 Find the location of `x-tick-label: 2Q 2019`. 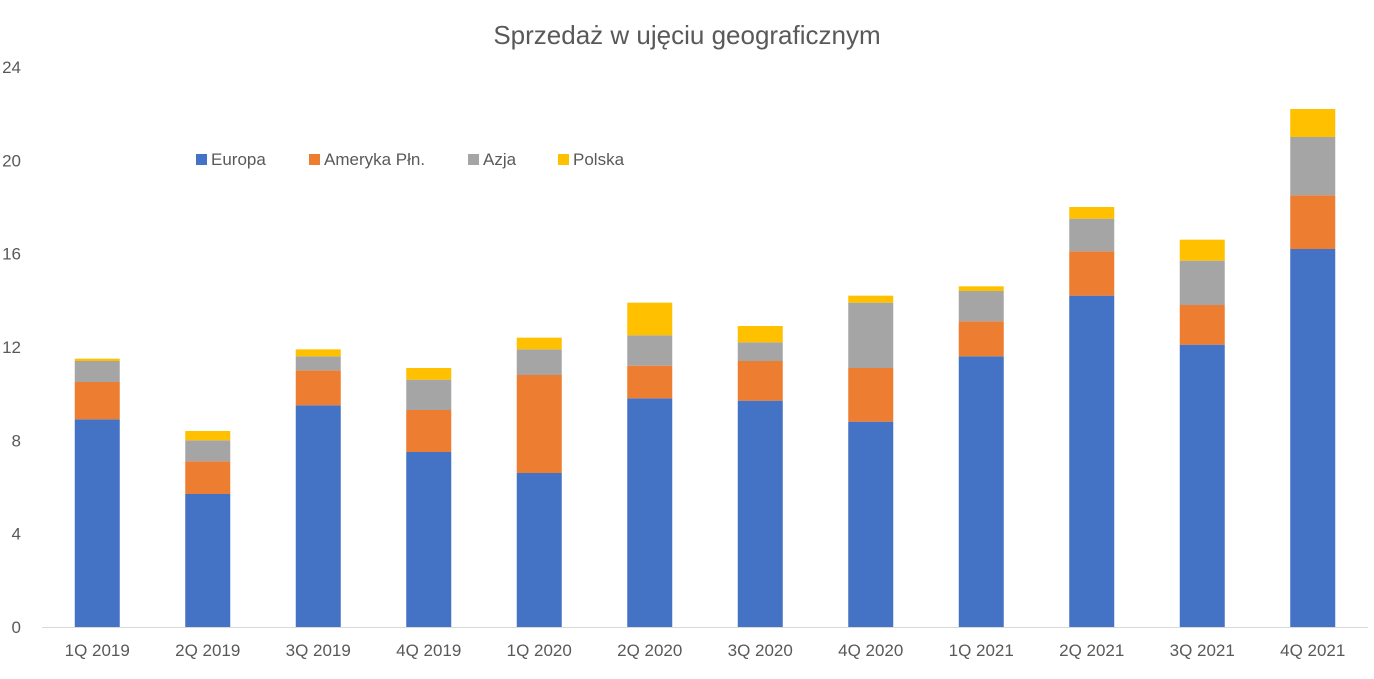

x-tick-label: 2Q 2019 is located at coordinates (207, 650).